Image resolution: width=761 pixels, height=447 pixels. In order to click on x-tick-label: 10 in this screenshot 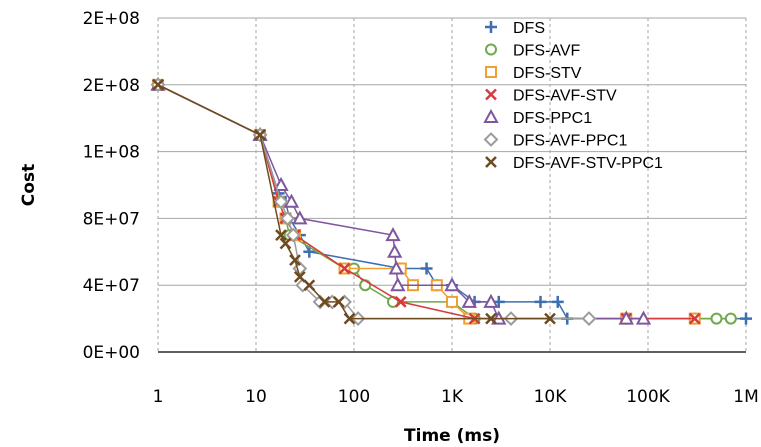, I will do `click(256, 397)`.